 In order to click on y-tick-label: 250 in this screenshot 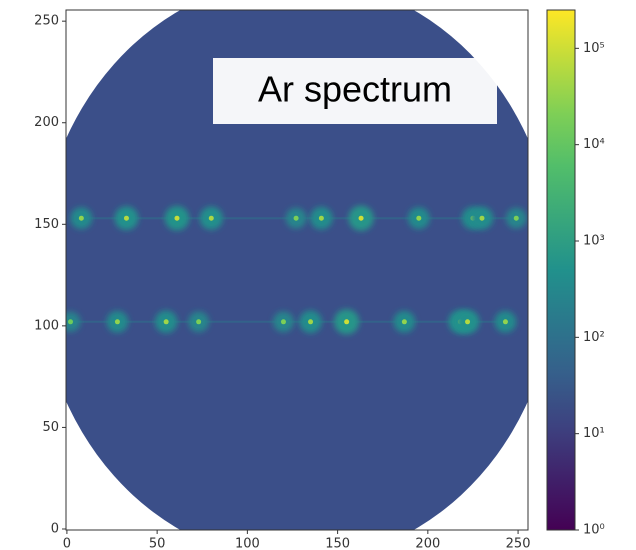, I will do `click(46, 21)`.